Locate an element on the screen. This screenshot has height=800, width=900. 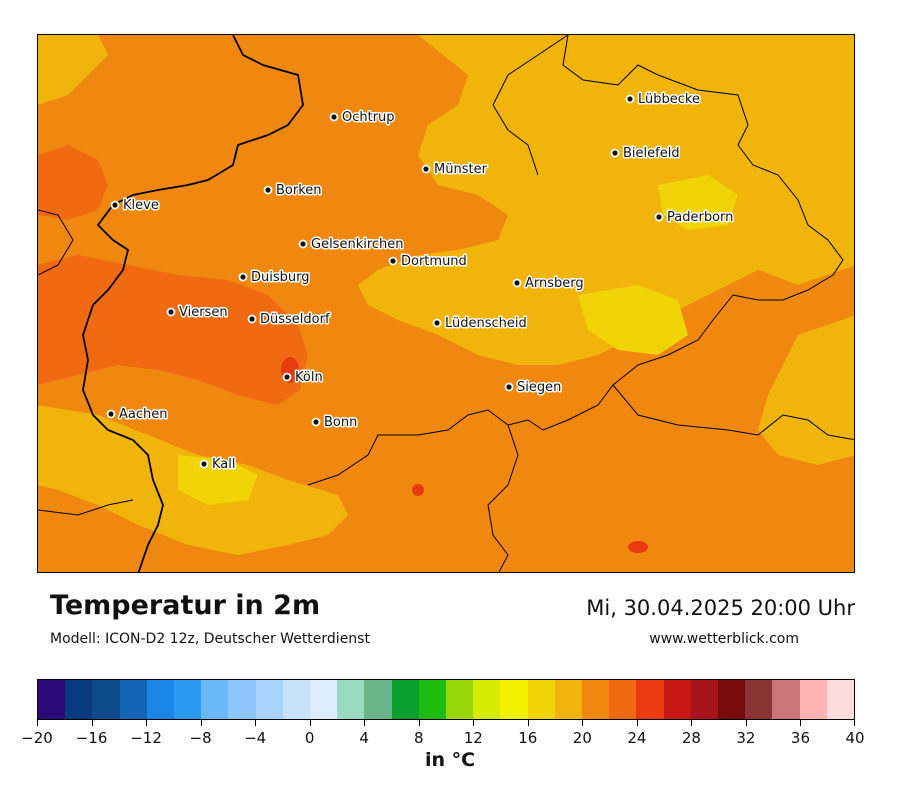
colorbar-tick-label: 20 is located at coordinates (582, 738).